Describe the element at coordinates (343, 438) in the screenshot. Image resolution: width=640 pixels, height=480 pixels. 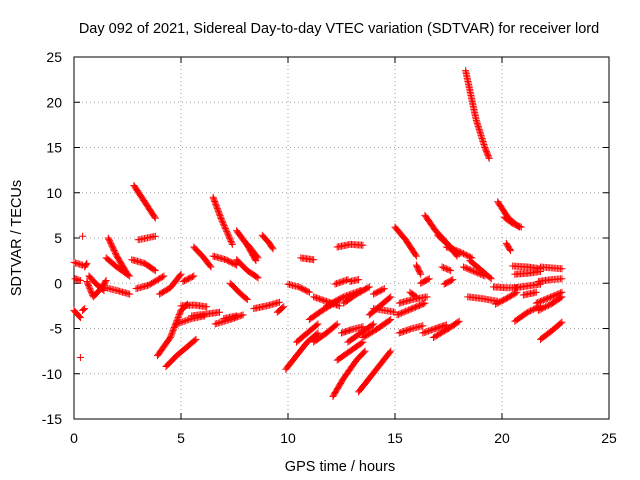
I see `x-tick-labels: 0 5 10 15 20 25` at that location.